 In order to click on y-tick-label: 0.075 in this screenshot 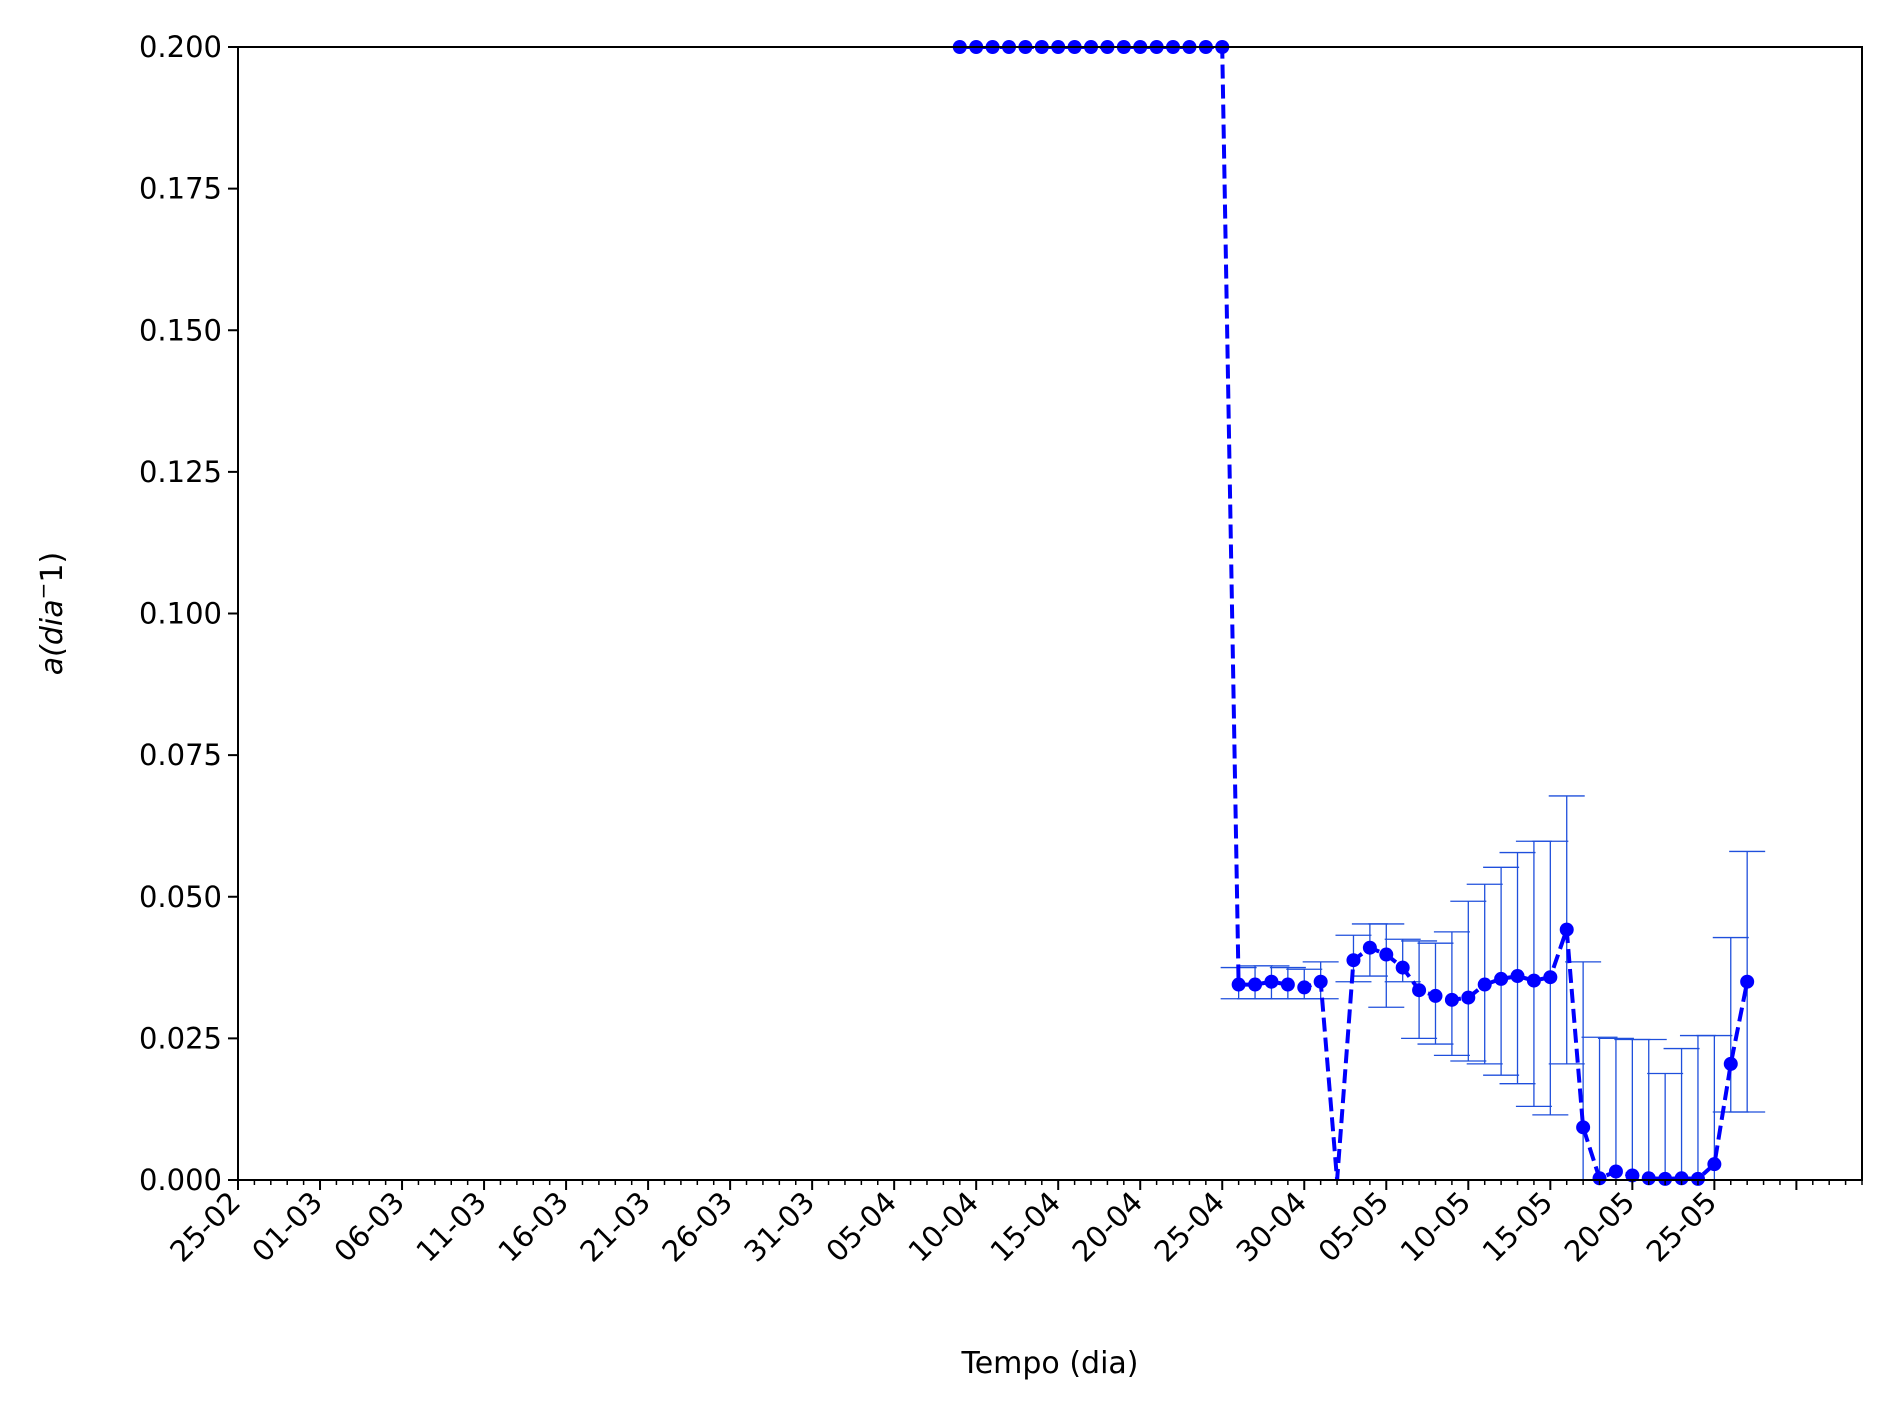, I will do `click(180, 755)`.